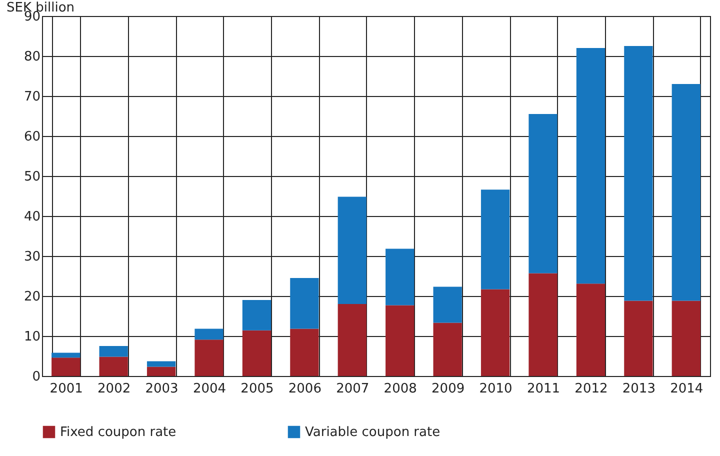 This screenshot has height=456, width=720. I want to click on y-tick-label: 30, so click(32, 257).